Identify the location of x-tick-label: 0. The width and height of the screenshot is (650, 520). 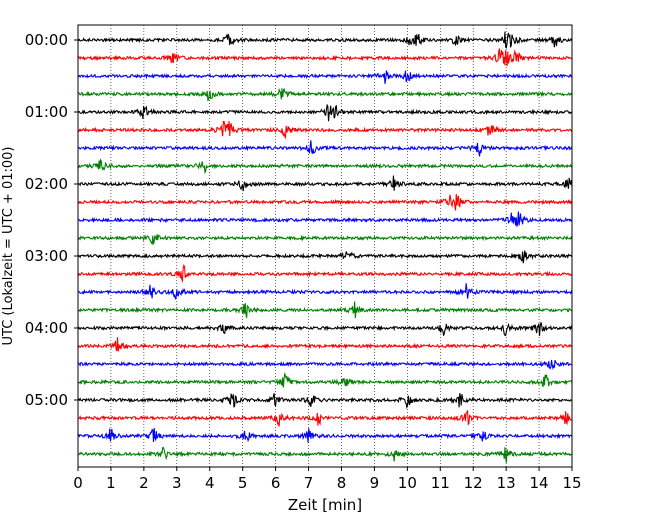
(78, 483).